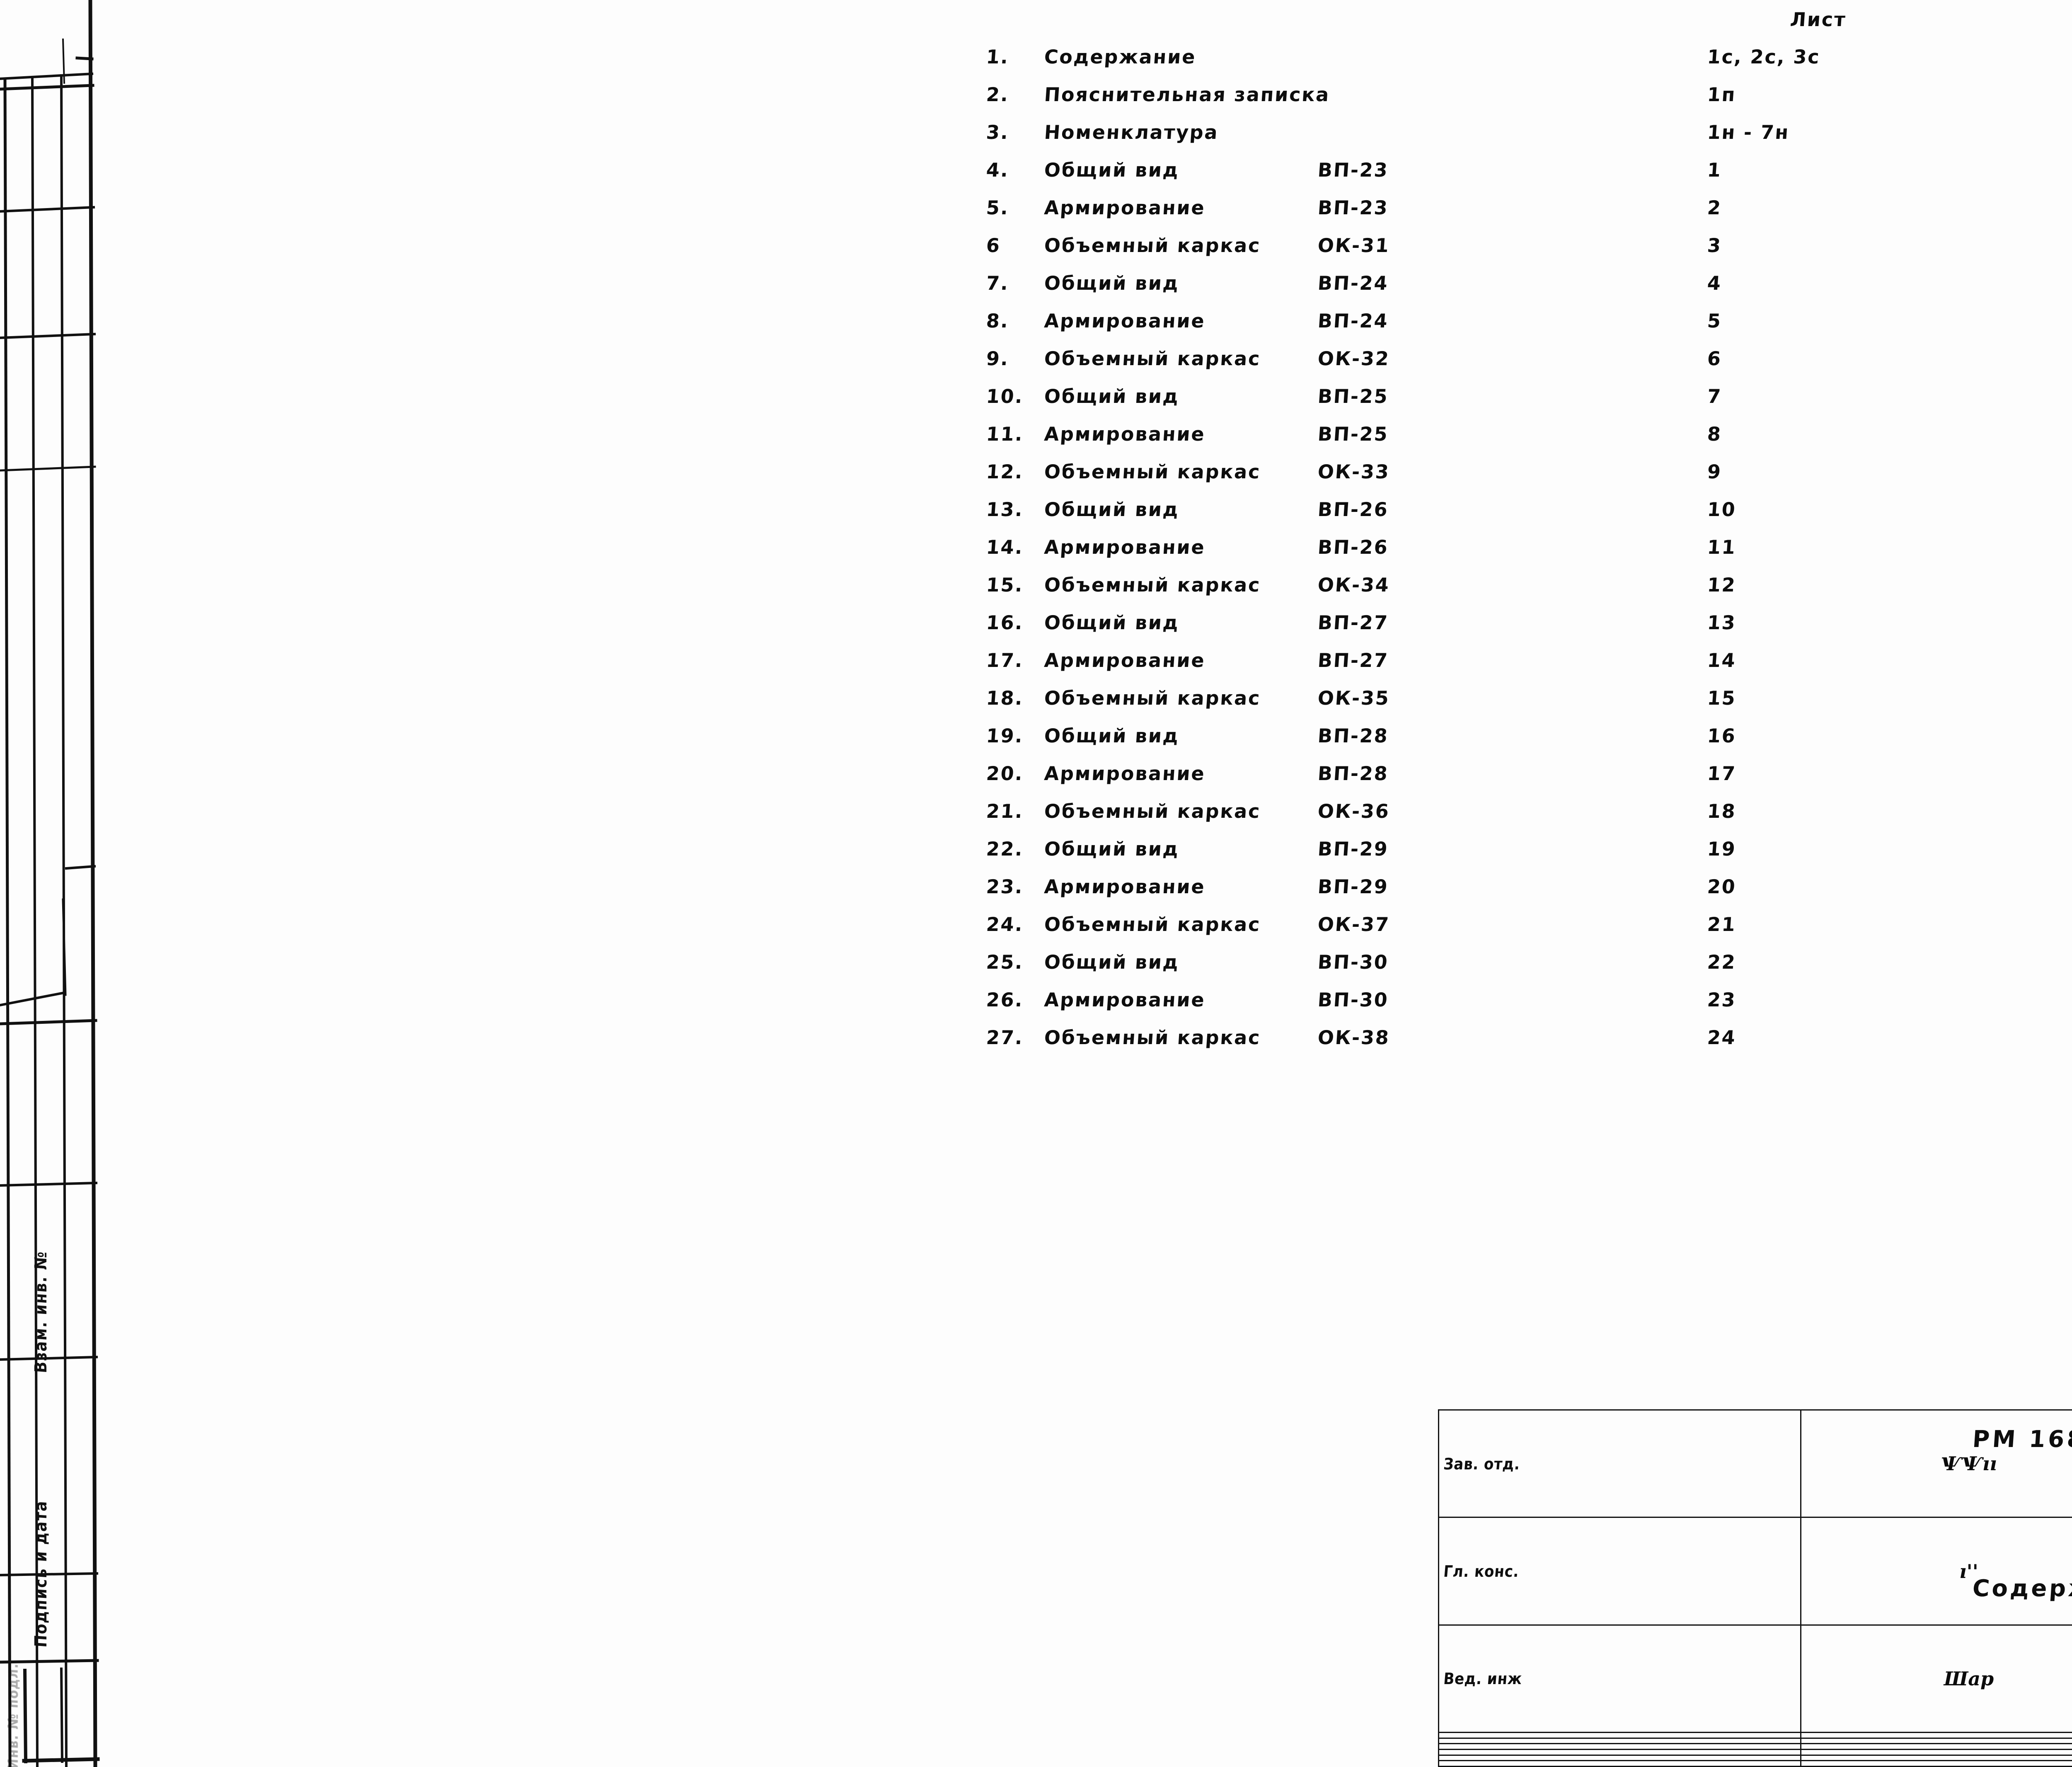 This screenshot has height=1767, width=2072. Describe the element at coordinates (1721, 1037) in the screenshot. I see `contents-row-page: 24` at that location.